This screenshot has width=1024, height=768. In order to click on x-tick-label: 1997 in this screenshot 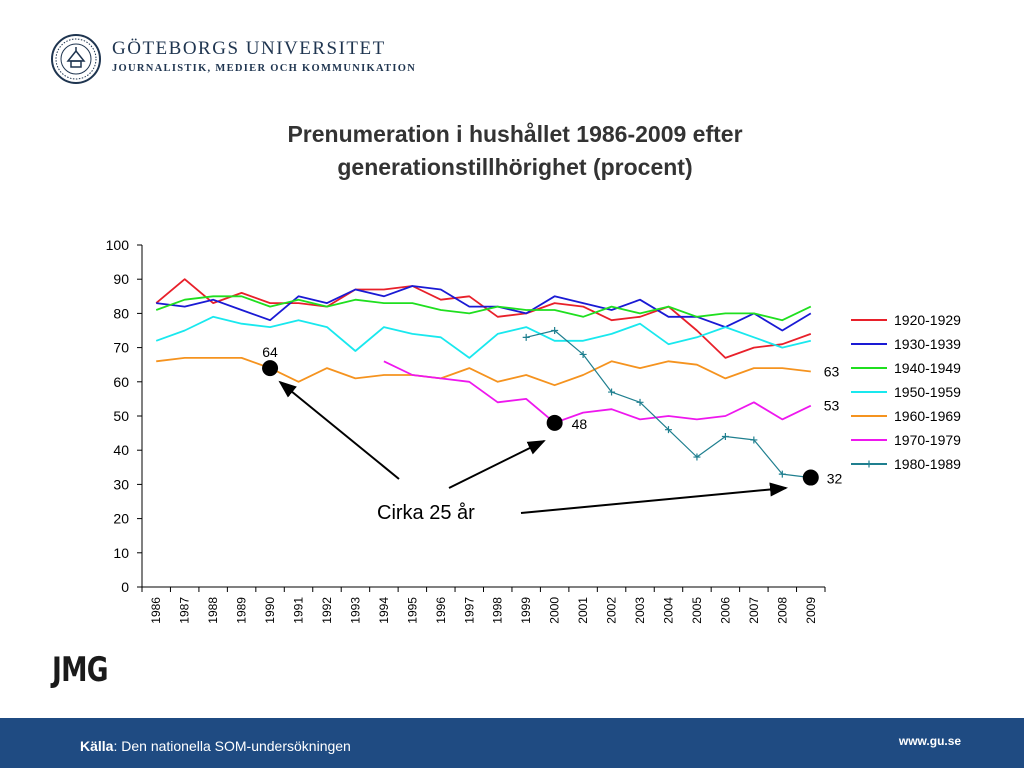, I will do `click(469, 610)`.